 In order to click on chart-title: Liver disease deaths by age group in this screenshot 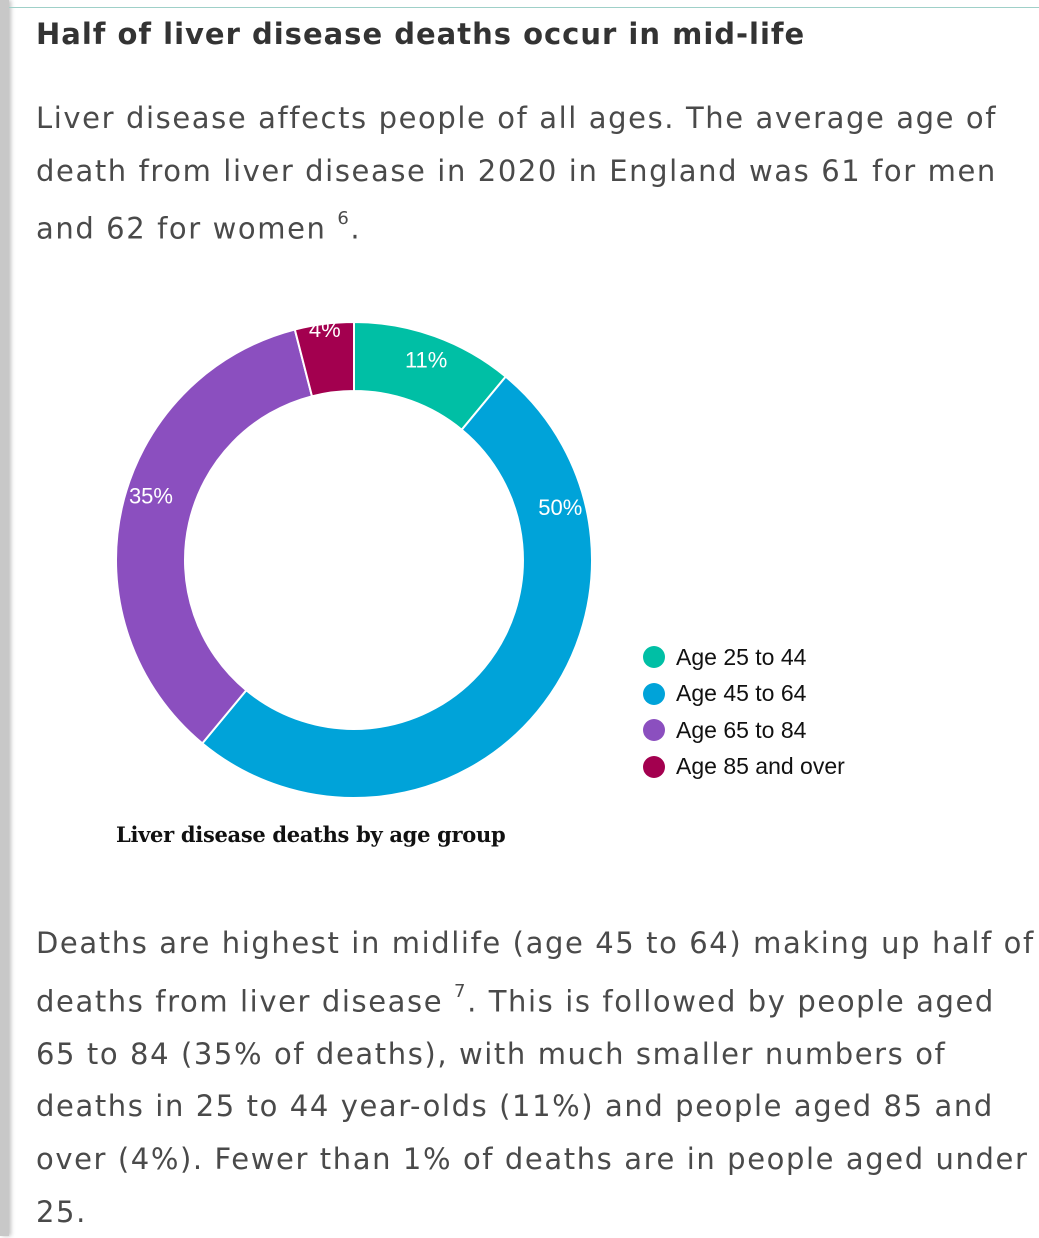, I will do `click(311, 834)`.